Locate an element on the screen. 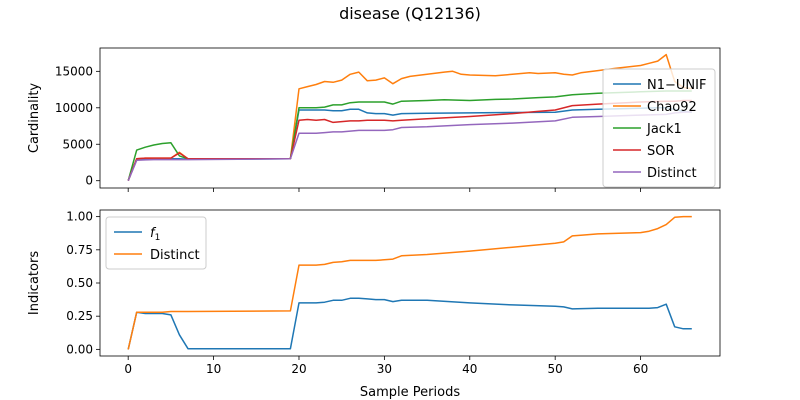  x-tick-label: 10 is located at coordinates (213, 369).